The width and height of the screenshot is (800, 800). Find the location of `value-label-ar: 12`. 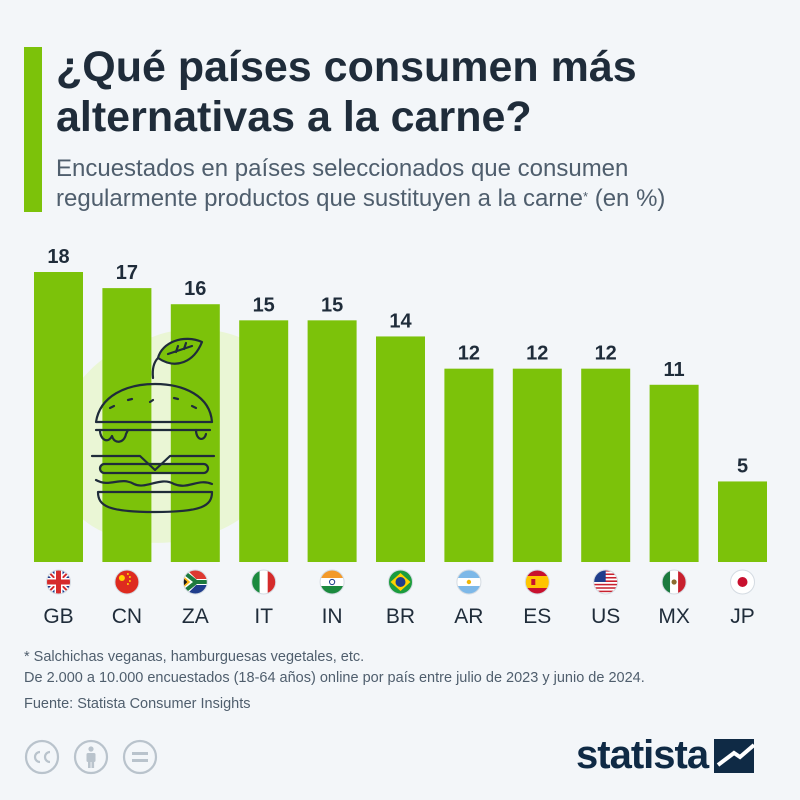

value-label-ar: 12 is located at coordinates (469, 354).